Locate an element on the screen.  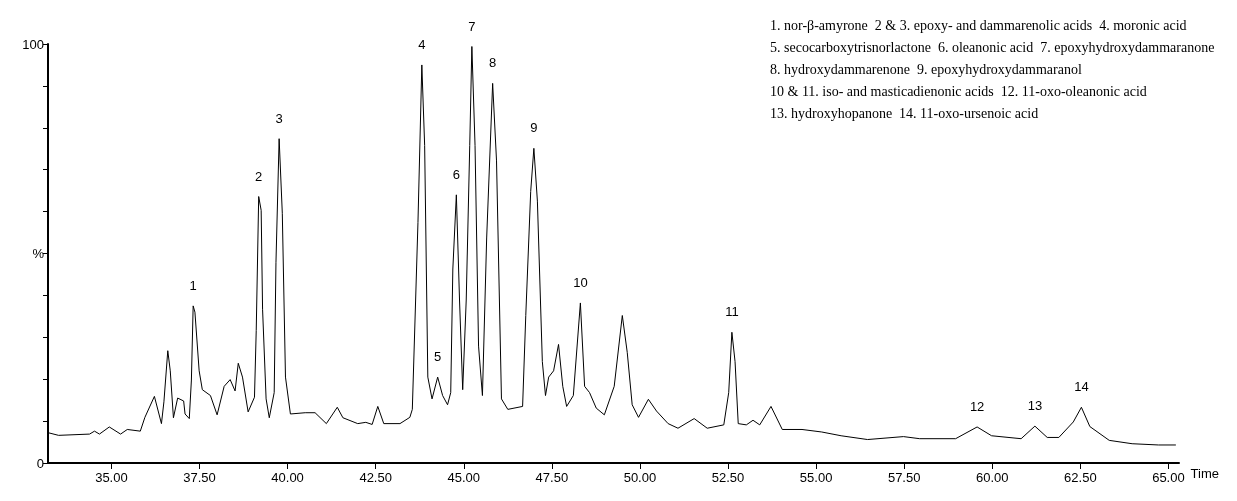
annotation: 4 is located at coordinates (422, 44).